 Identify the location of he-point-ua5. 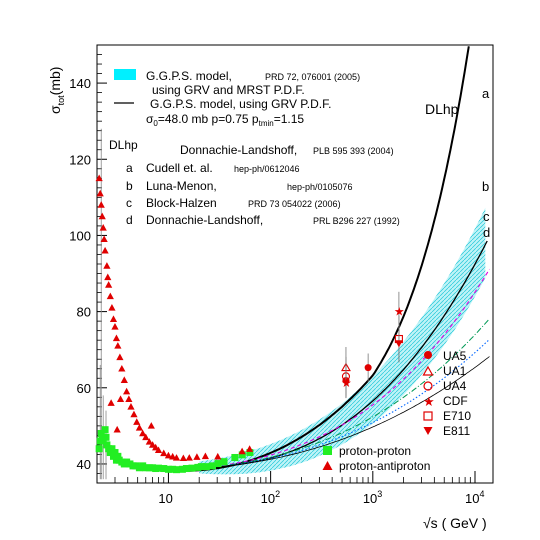
(368, 368).